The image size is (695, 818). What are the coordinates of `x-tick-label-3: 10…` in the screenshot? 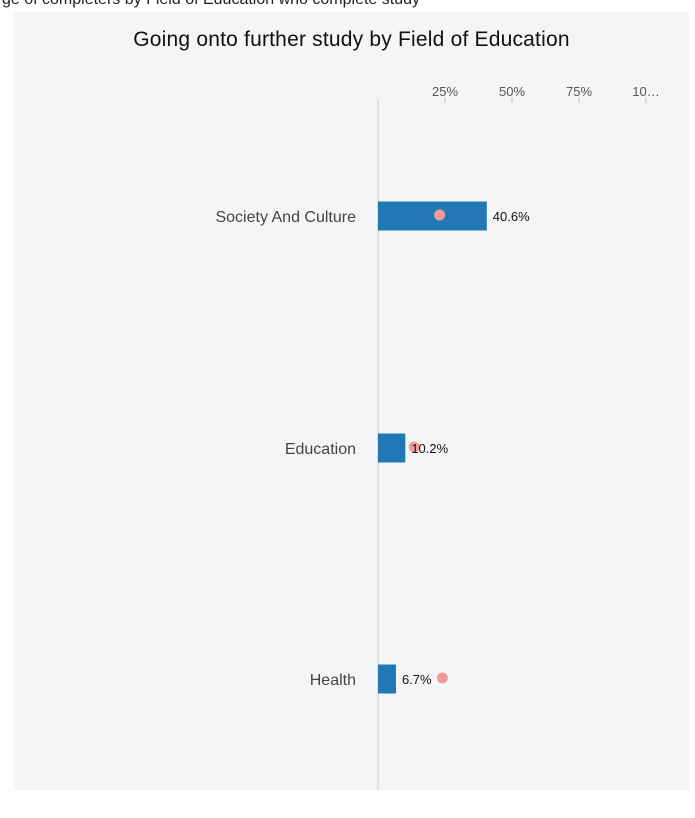 It's located at (645, 91).